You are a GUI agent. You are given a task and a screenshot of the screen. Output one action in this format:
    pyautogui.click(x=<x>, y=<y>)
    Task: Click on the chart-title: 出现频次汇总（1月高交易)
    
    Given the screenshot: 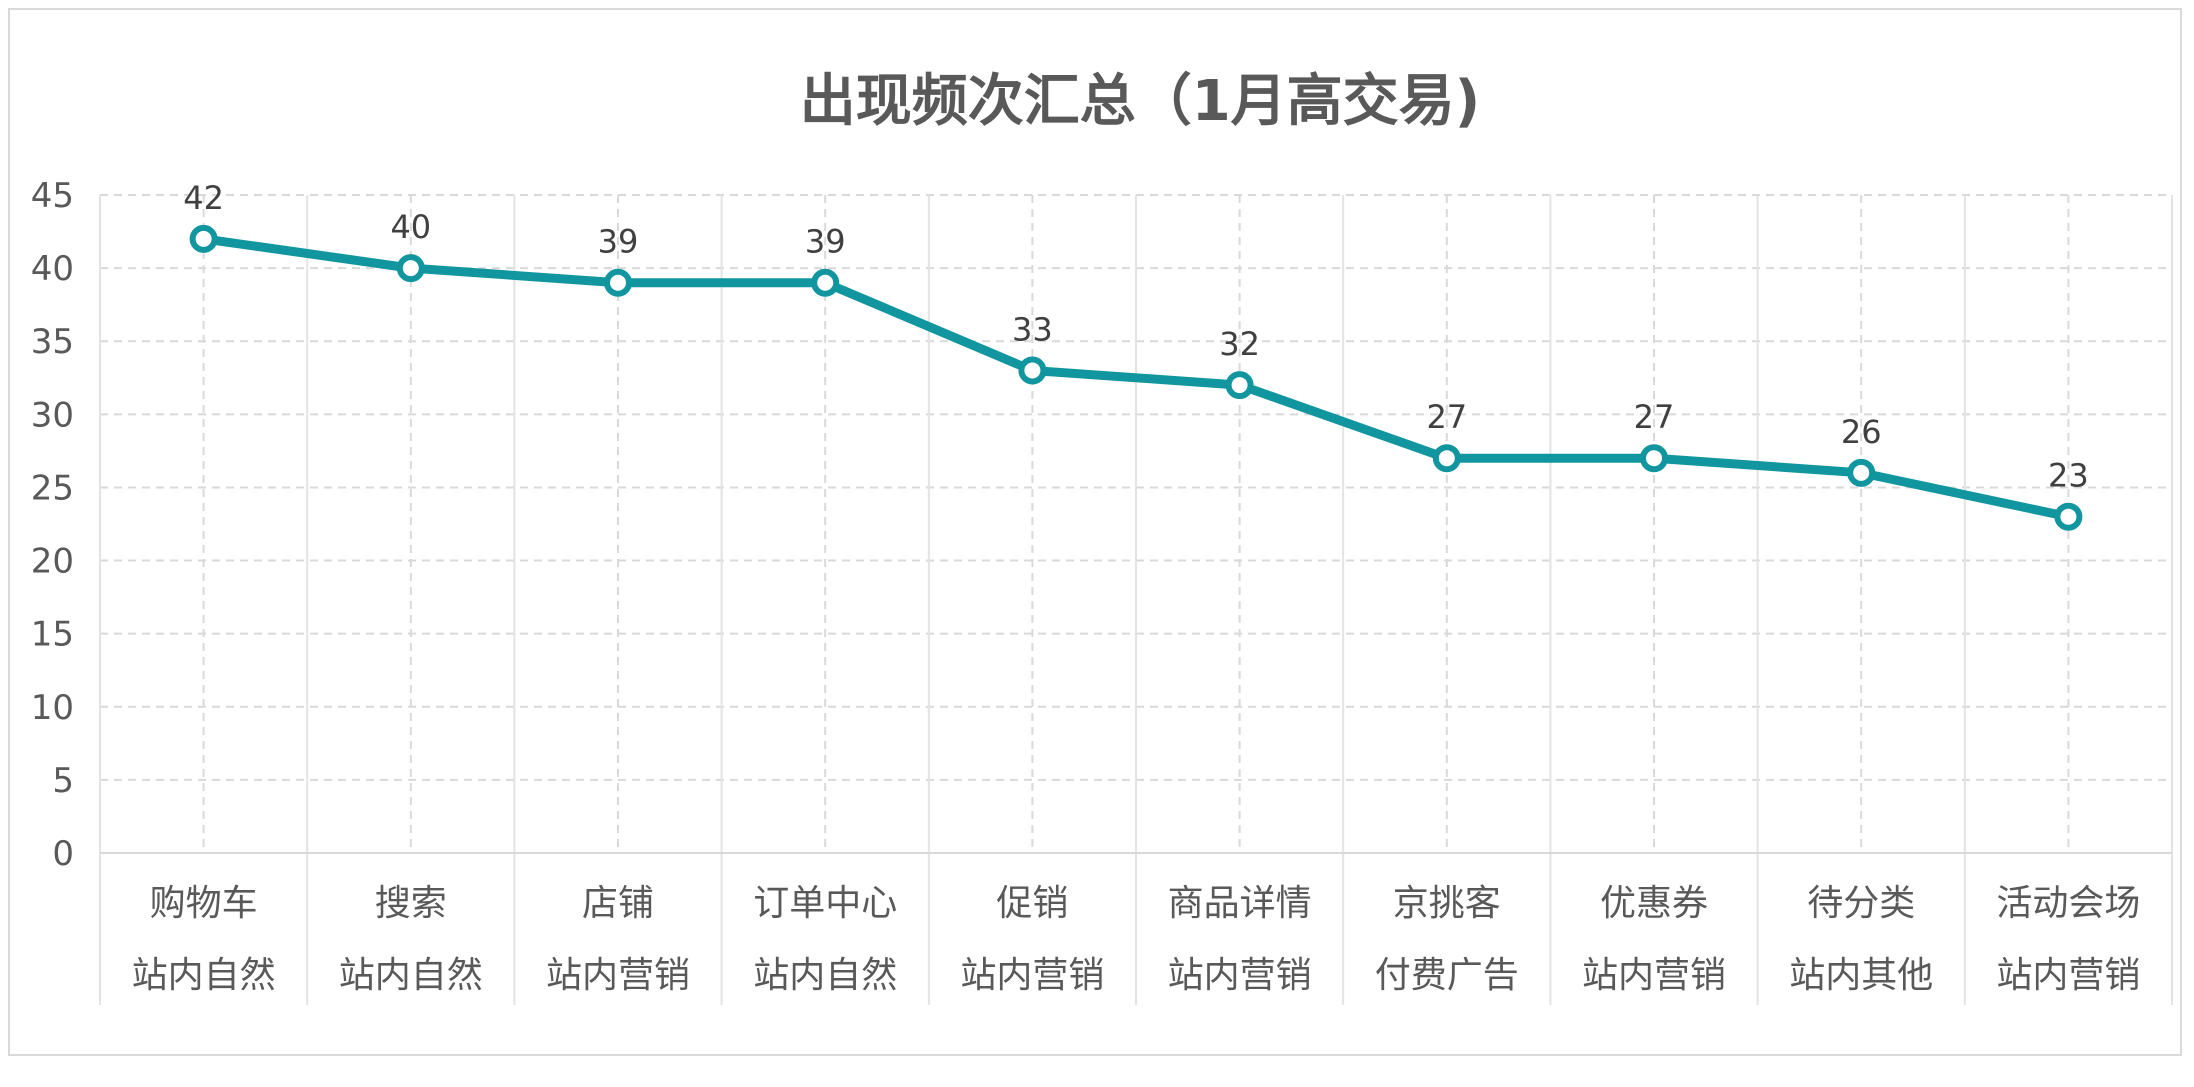 What is the action you would take?
    pyautogui.click(x=1140, y=101)
    